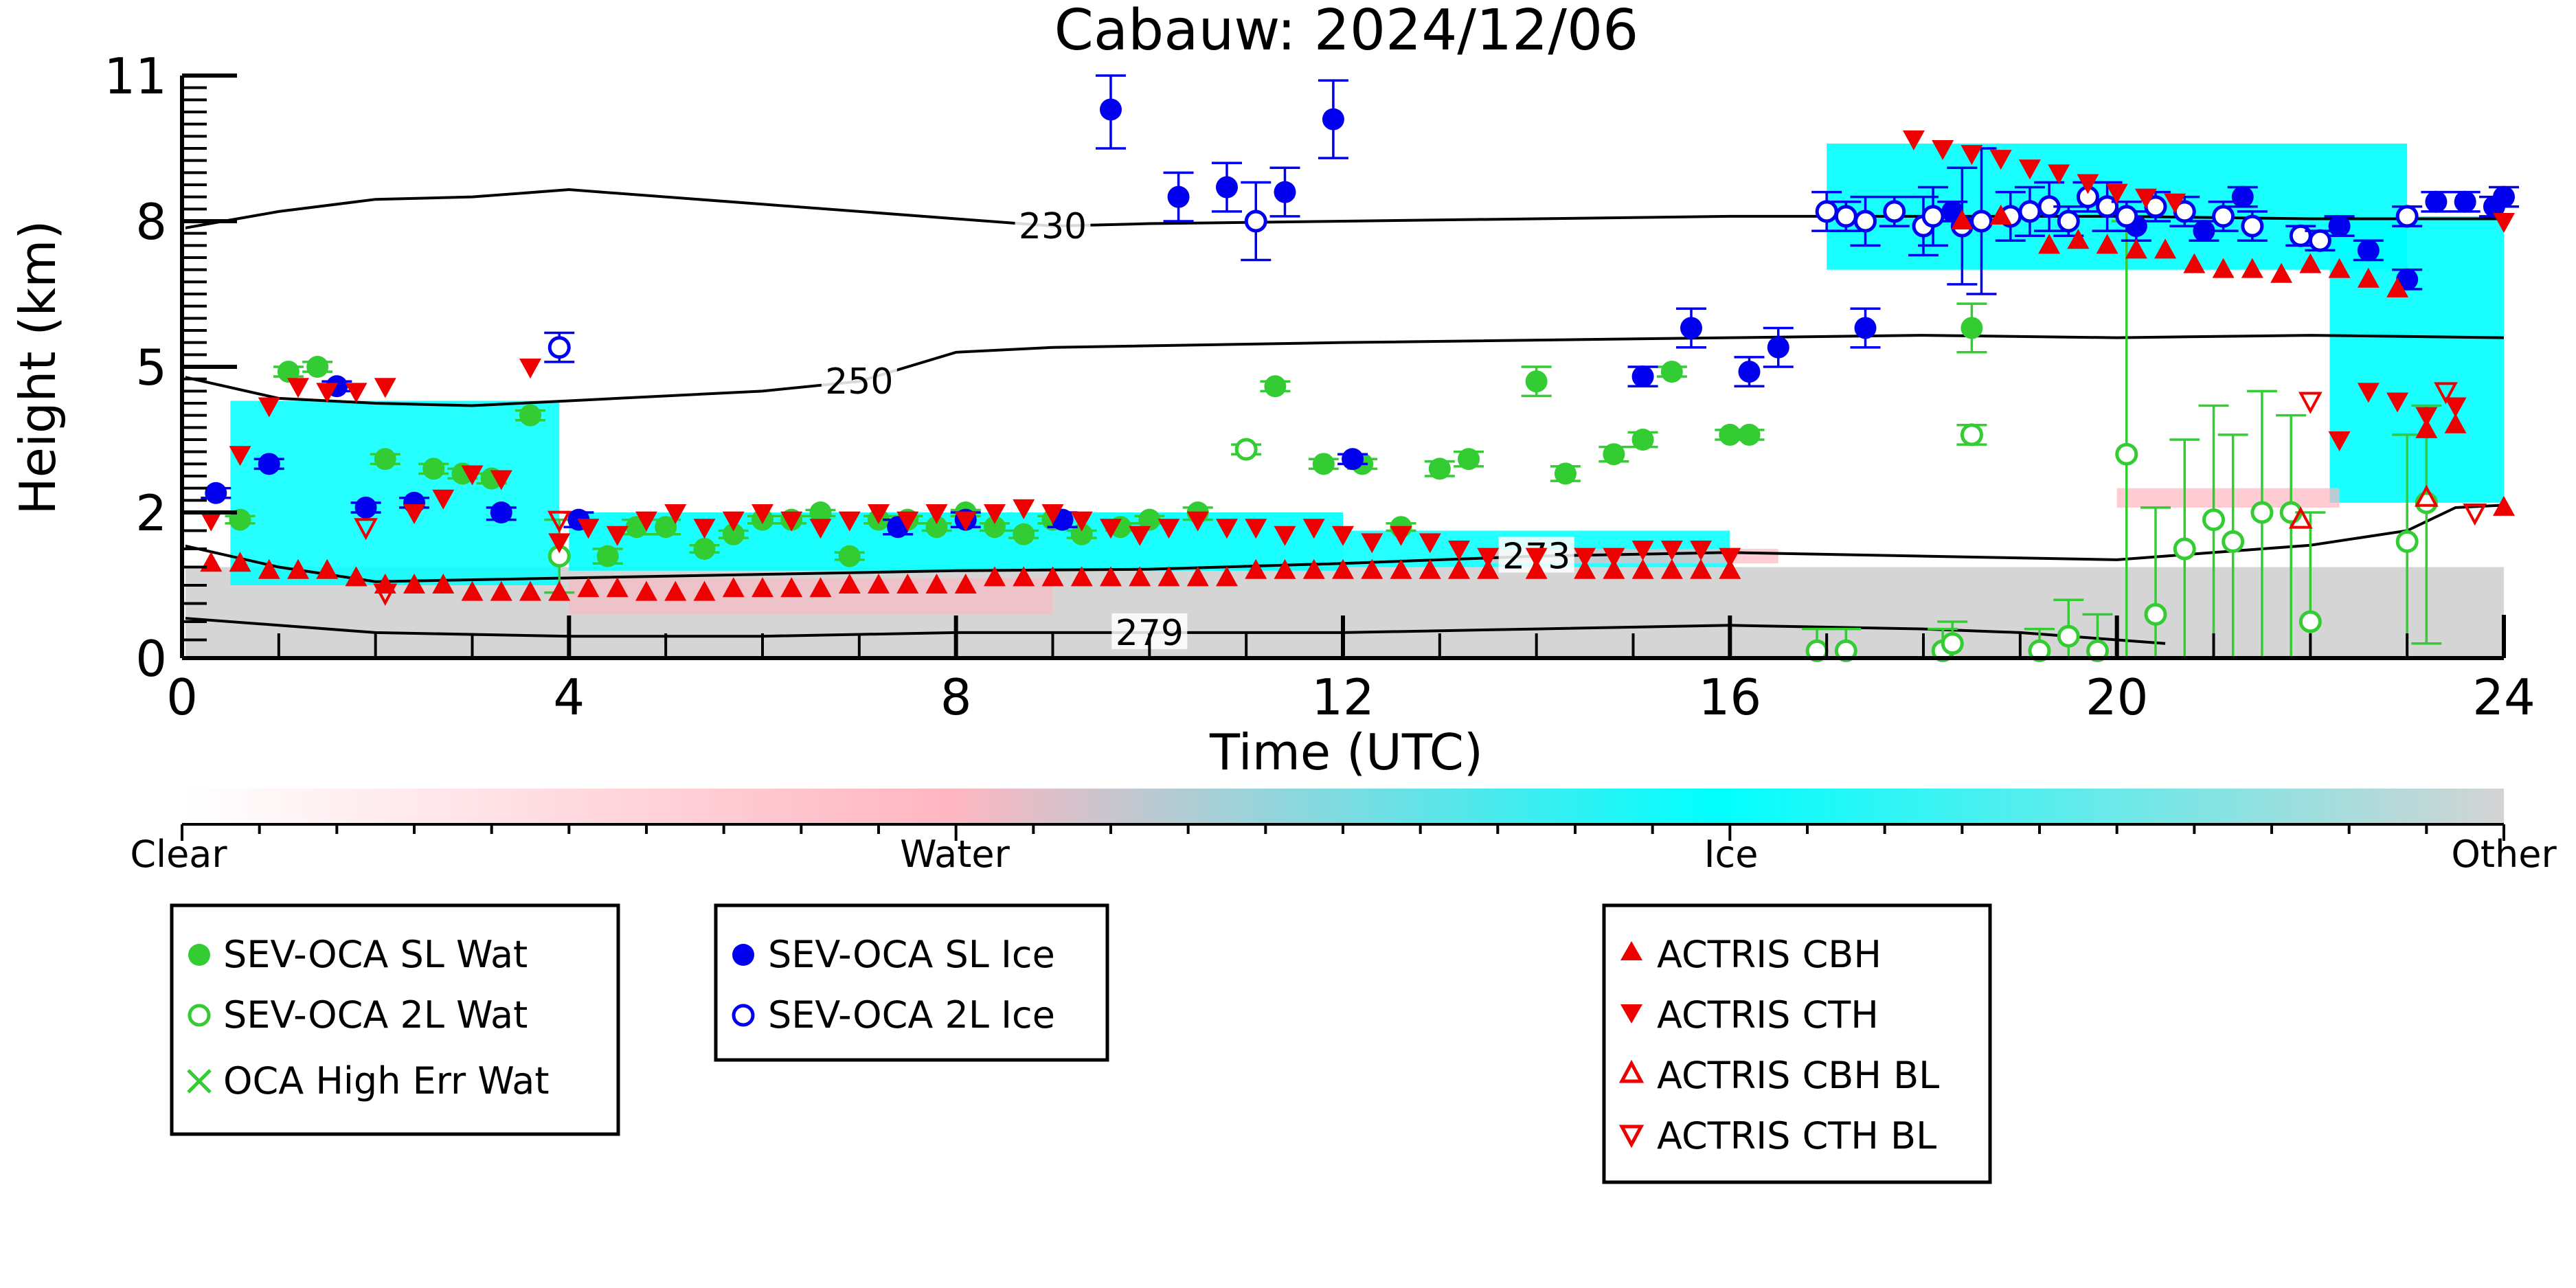 The height and width of the screenshot is (1288, 2576). I want to click on legend-marker-2l-ice, so click(743, 1015).